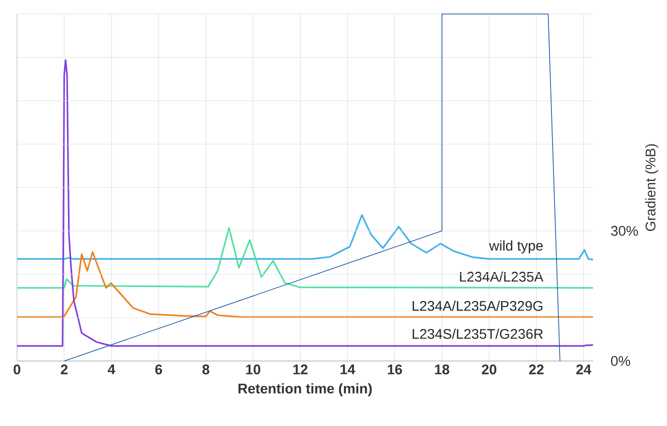  Describe the element at coordinates (253, 369) in the screenshot. I see `x-tick-label: 10` at that location.